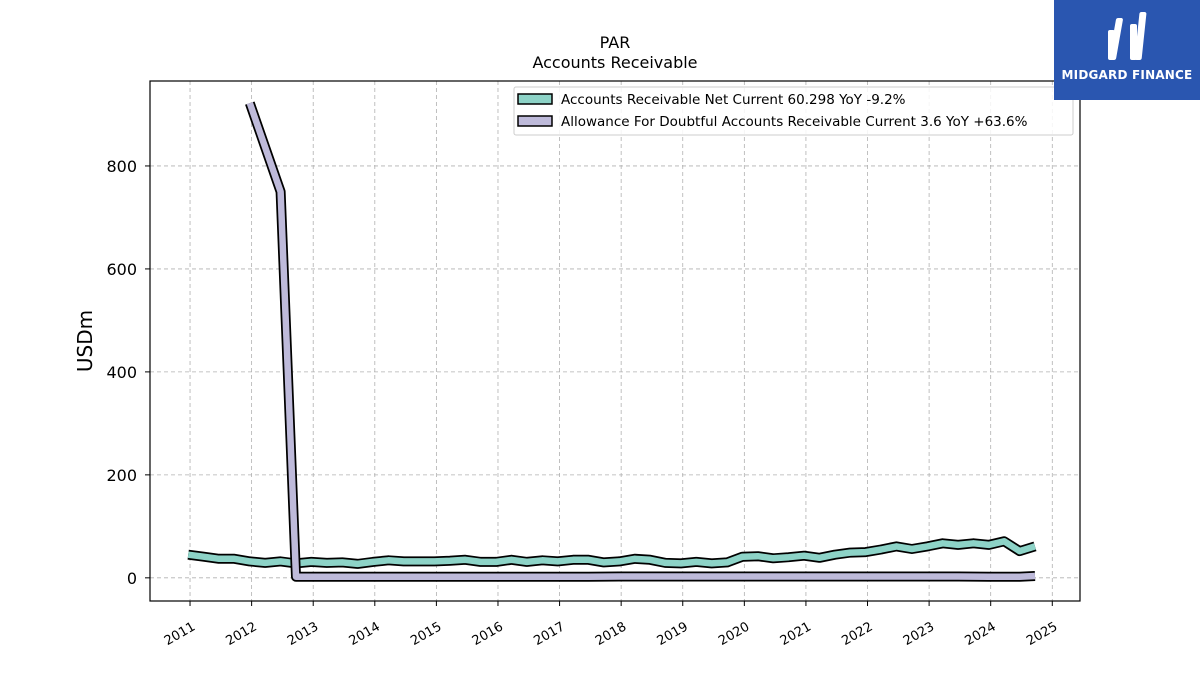  I want to click on x-tick-label: 2018, so click(611, 634).